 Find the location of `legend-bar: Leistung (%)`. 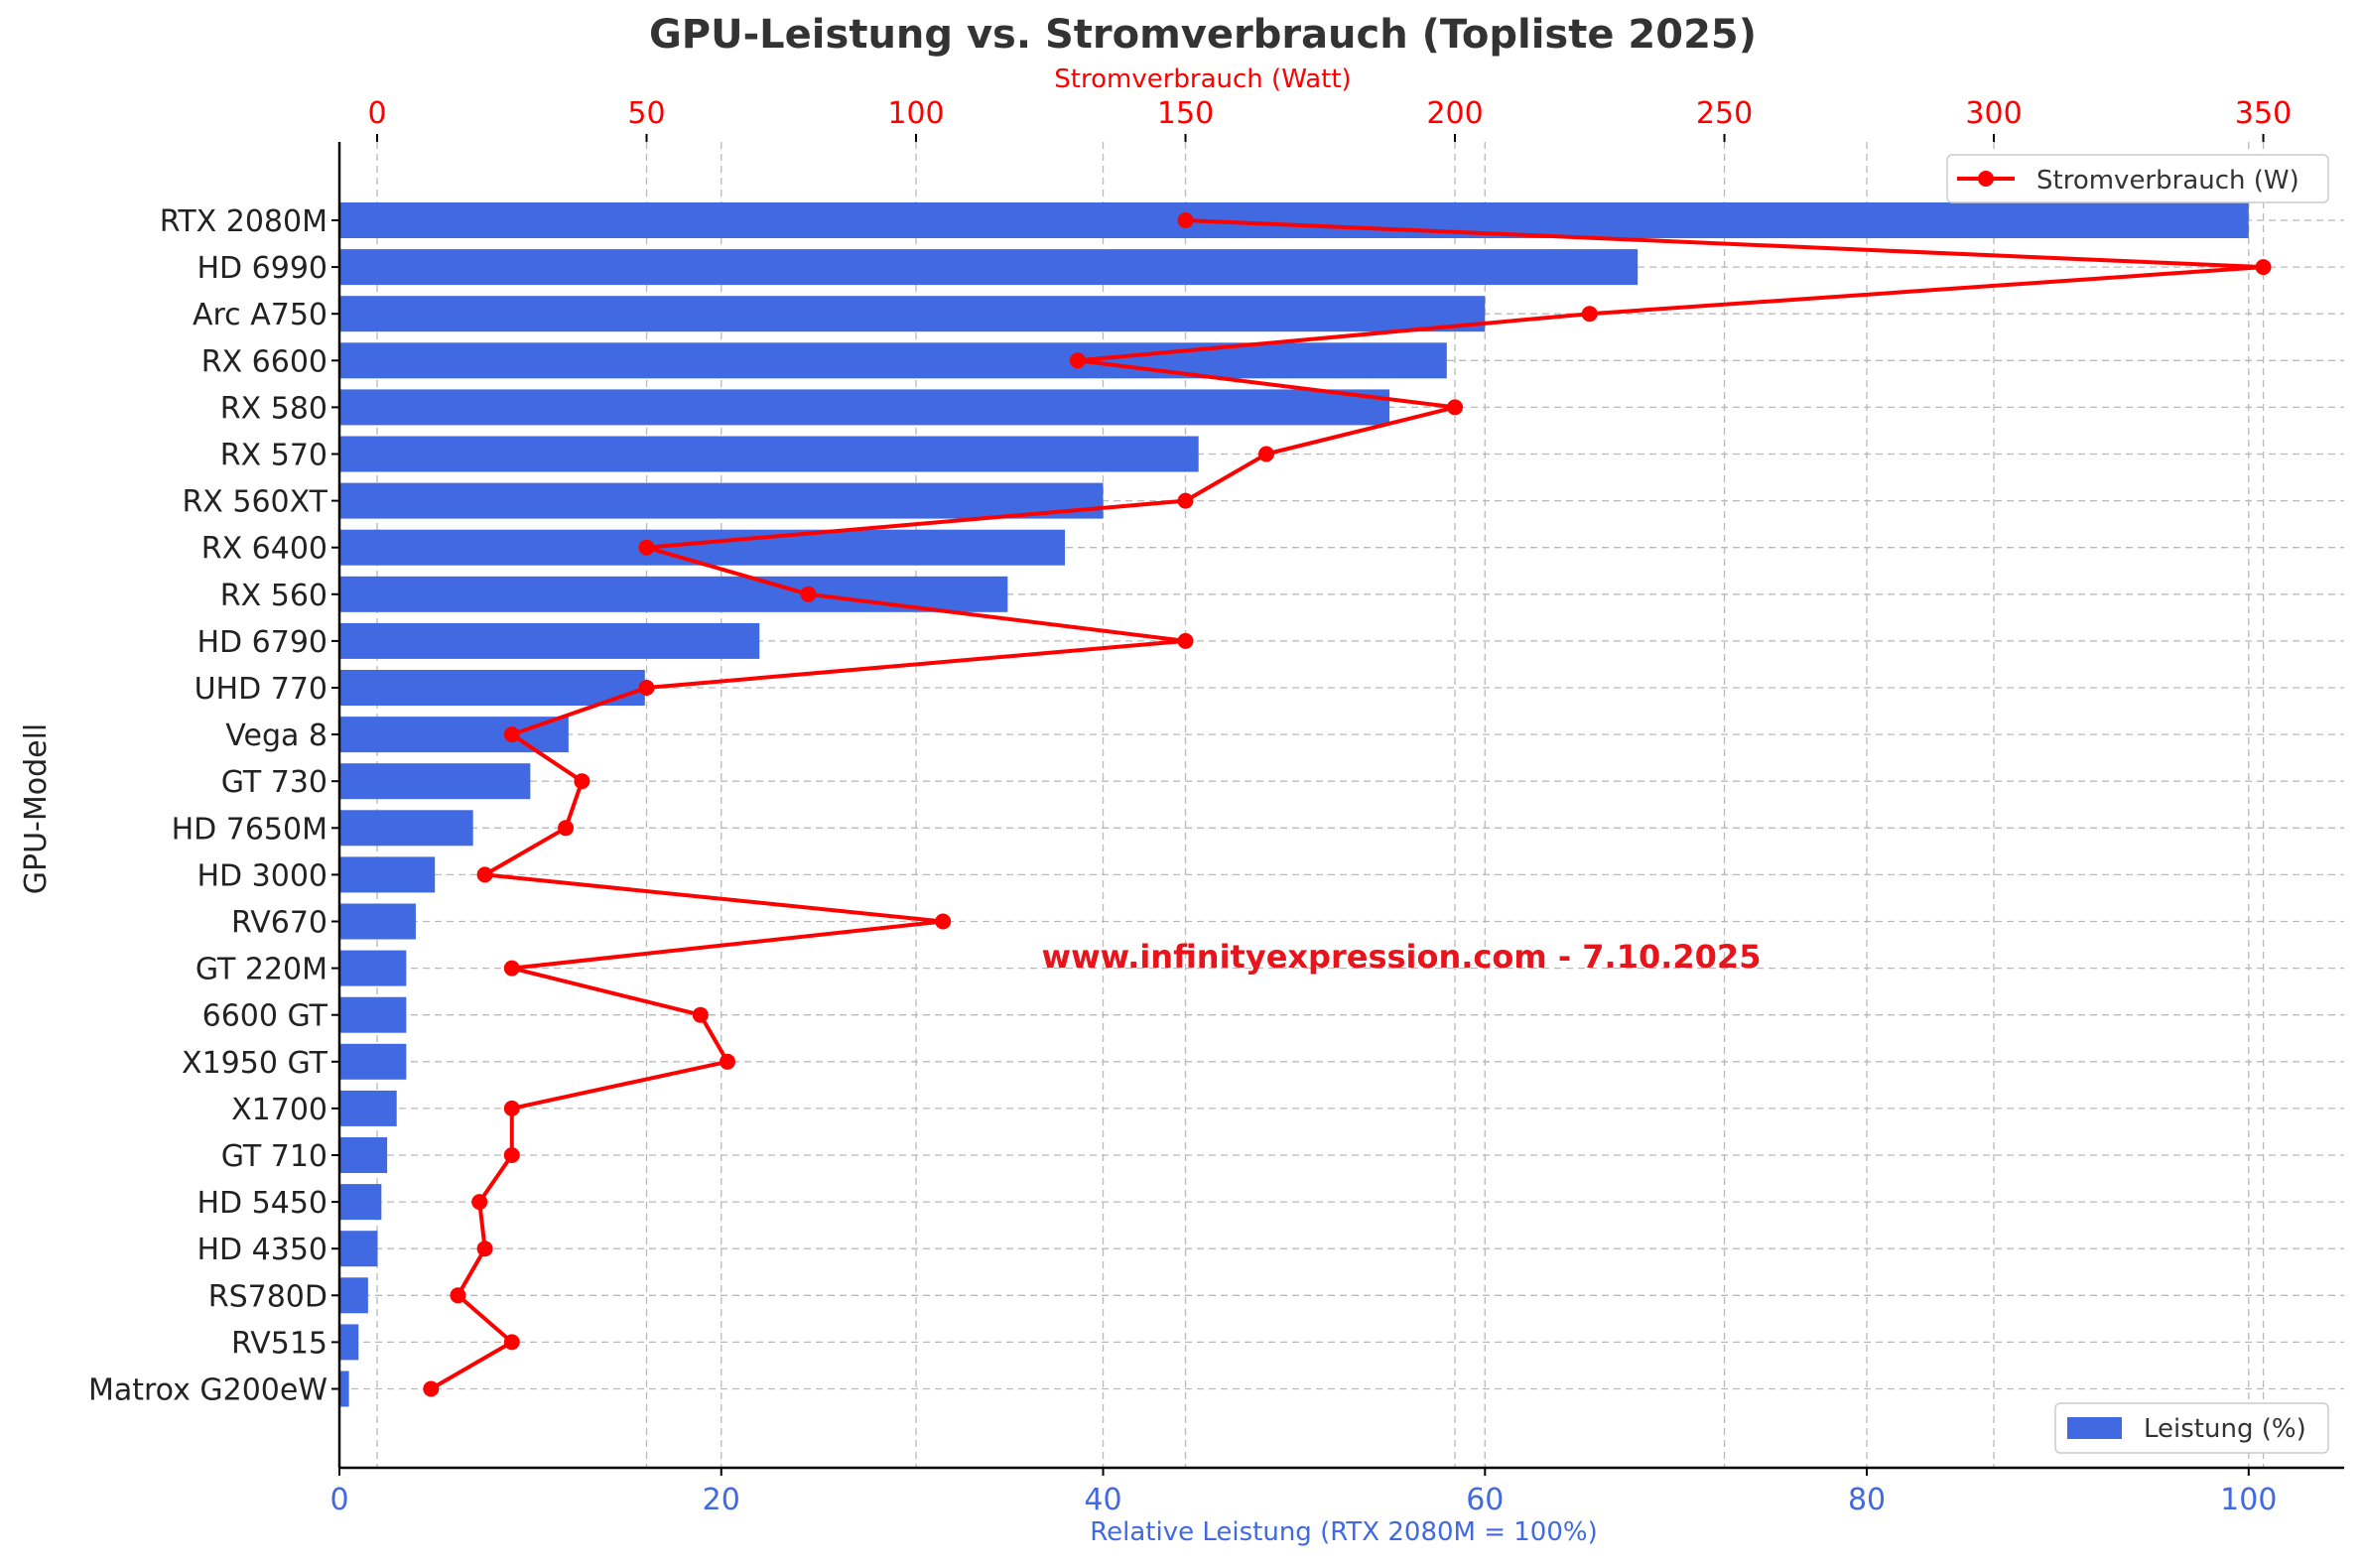

legend-bar: Leistung (%) is located at coordinates (2191, 1428).